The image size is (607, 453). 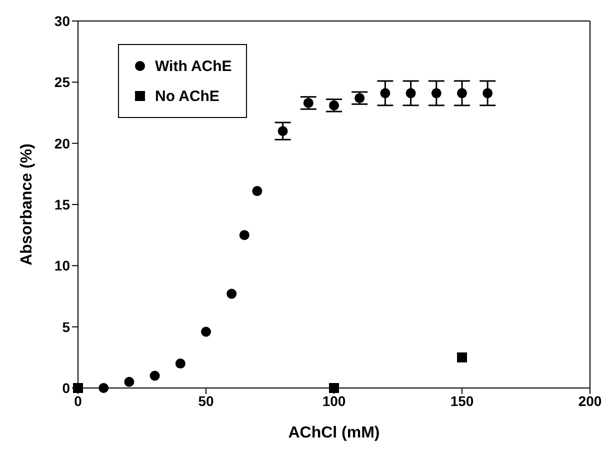 I want to click on x-axis-title: AChCl (mM), so click(x=334, y=433).